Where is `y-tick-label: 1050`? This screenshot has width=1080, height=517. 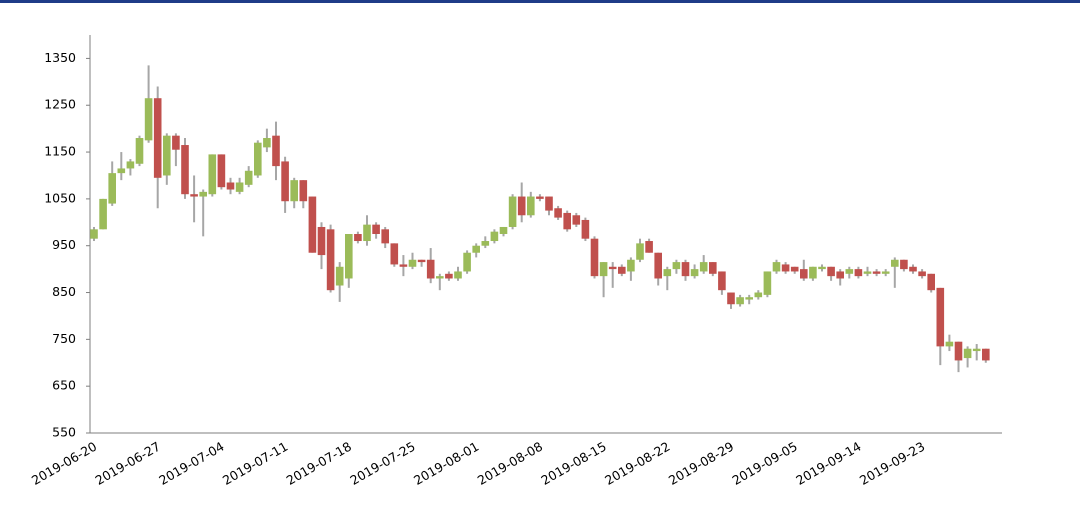
y-tick-label: 1050 is located at coordinates (60, 197).